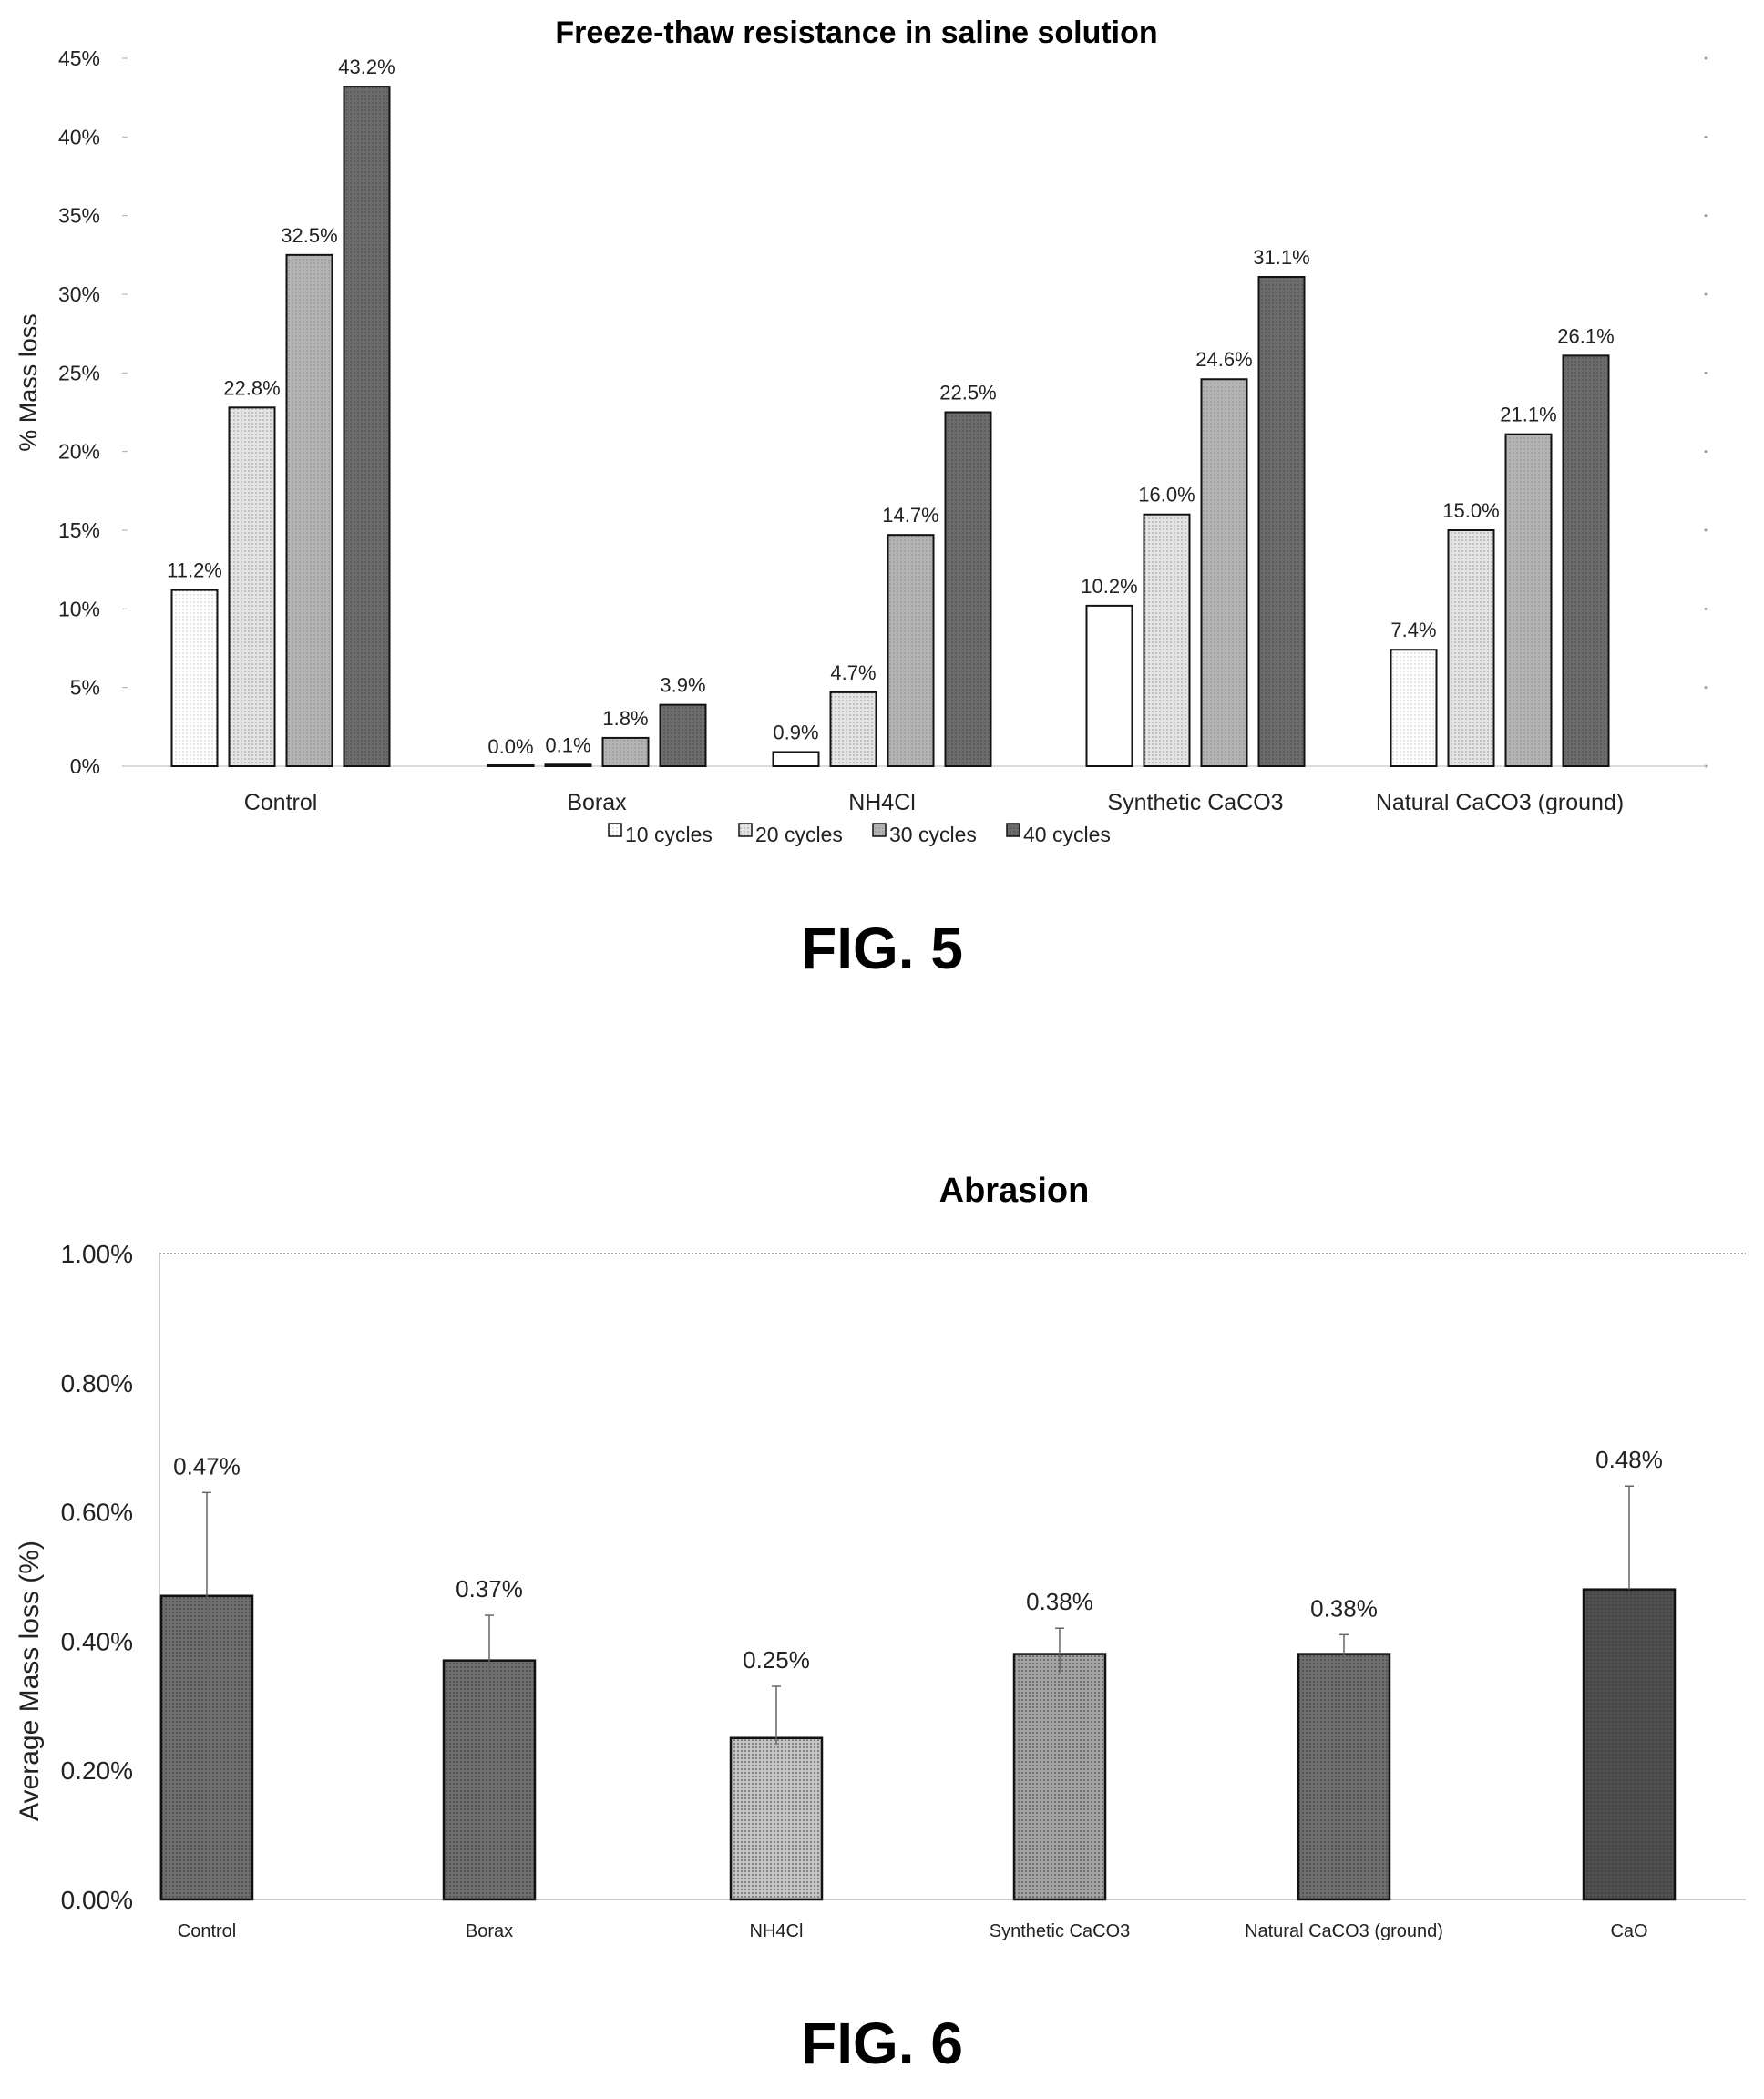  Describe the element at coordinates (79, 58) in the screenshot. I see `y-tick-label: 45%` at that location.